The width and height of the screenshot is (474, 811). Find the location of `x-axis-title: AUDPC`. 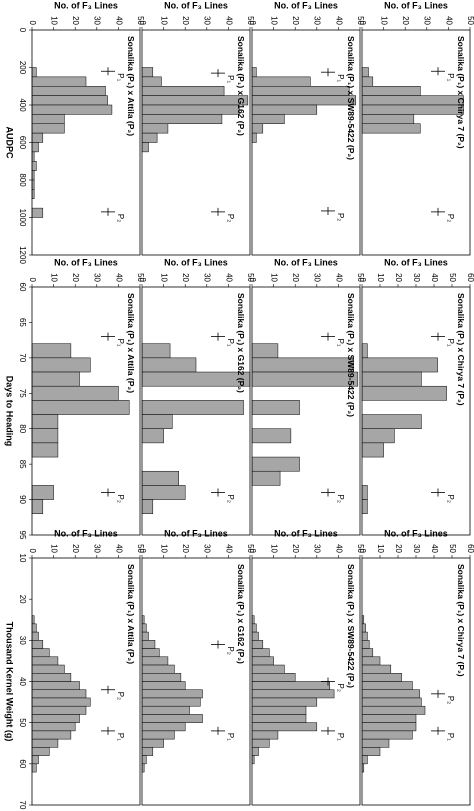

x-axis-title: AUDPC is located at coordinates (10, 142).